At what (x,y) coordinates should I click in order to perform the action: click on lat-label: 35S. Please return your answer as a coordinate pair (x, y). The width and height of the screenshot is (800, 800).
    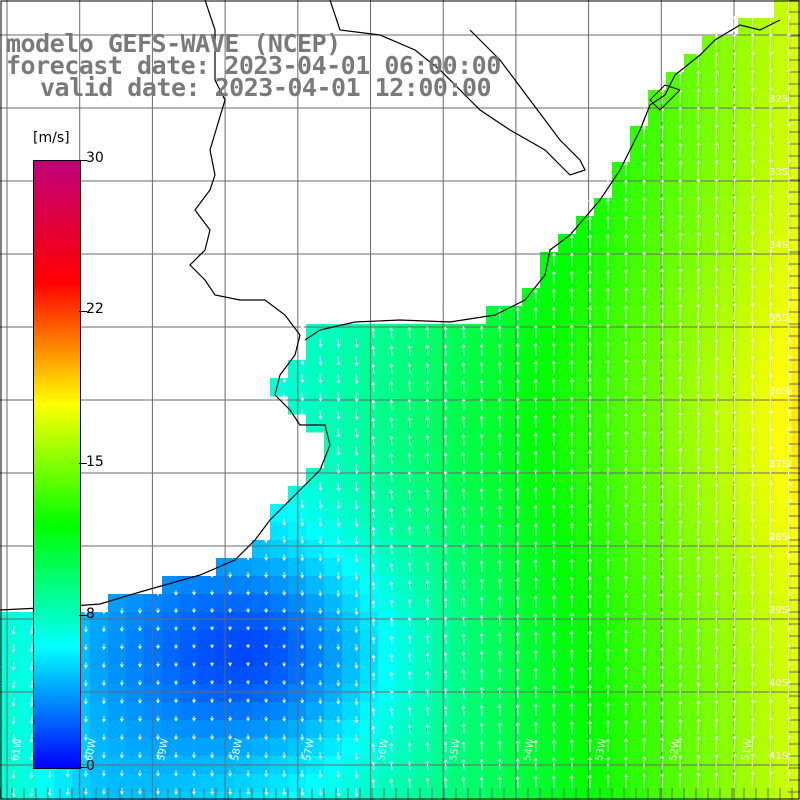
    Looking at the image, I should click on (779, 318).